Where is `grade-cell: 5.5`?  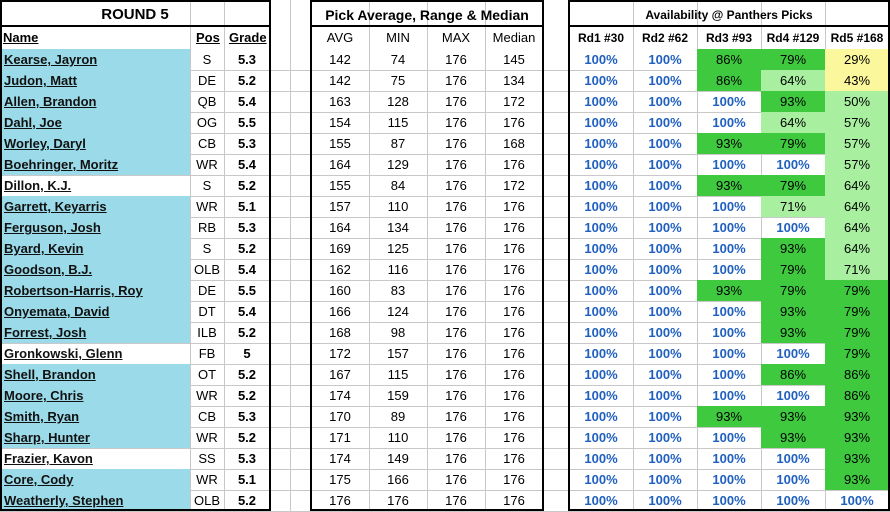
grade-cell: 5.5 is located at coordinates (247, 290).